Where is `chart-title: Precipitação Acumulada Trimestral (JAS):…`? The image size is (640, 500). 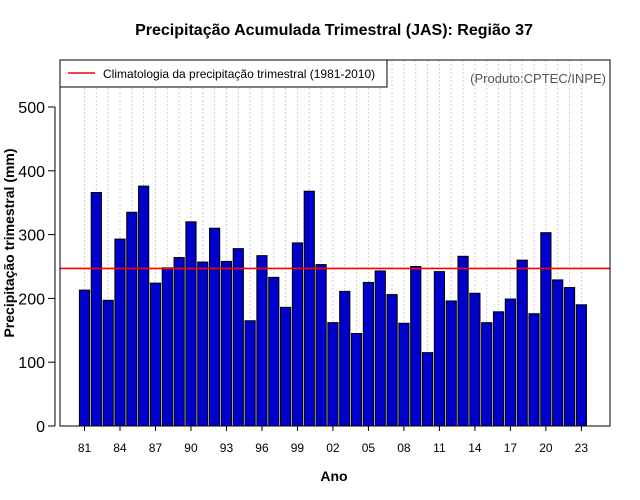 chart-title: Precipitação Acumulada Trimestral (JAS):… is located at coordinates (334, 30).